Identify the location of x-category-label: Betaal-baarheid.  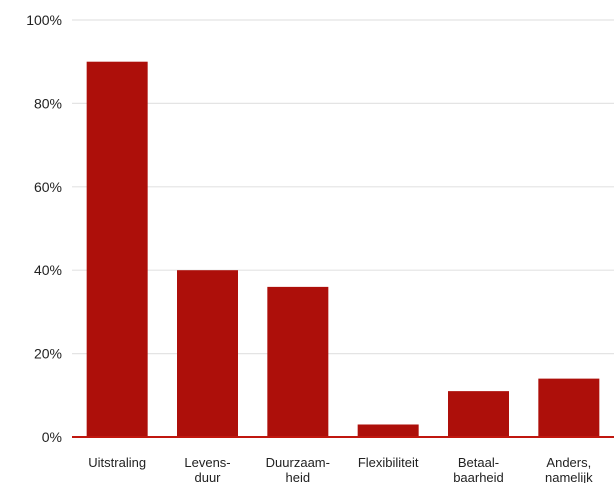
(478, 469).